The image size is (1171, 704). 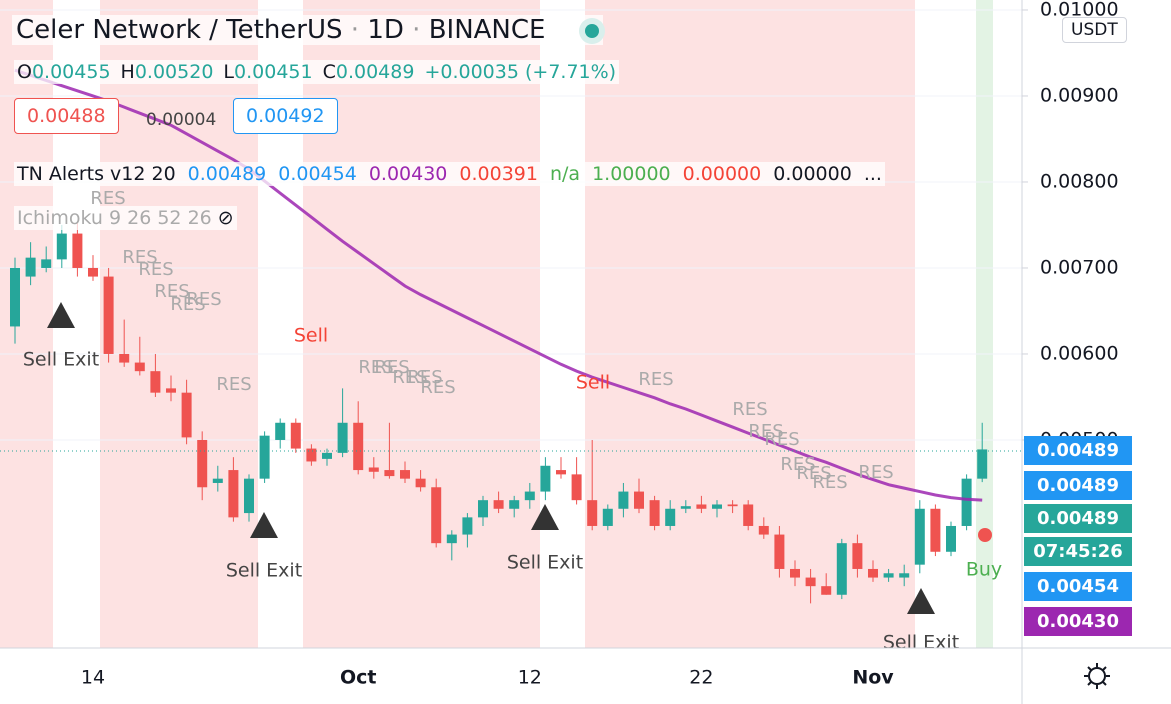 What do you see at coordinates (1078, 518) in the screenshot?
I see `price-tag: 0.00489` at bounding box center [1078, 518].